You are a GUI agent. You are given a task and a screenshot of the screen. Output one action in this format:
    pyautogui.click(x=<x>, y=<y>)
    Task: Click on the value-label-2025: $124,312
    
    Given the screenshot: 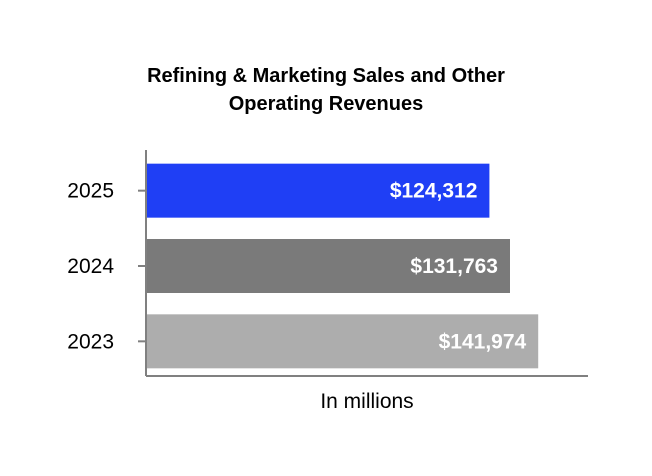 What is the action you would take?
    pyautogui.click(x=434, y=191)
    